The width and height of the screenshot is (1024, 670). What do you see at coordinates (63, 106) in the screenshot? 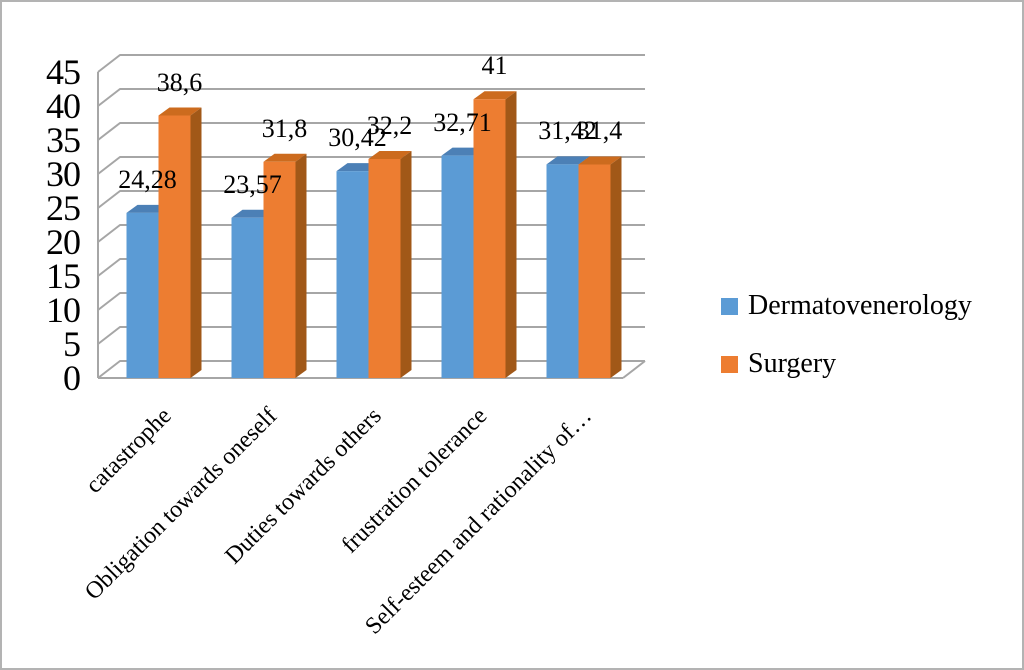
I see `y-axis-tick-label: 40` at bounding box center [63, 106].